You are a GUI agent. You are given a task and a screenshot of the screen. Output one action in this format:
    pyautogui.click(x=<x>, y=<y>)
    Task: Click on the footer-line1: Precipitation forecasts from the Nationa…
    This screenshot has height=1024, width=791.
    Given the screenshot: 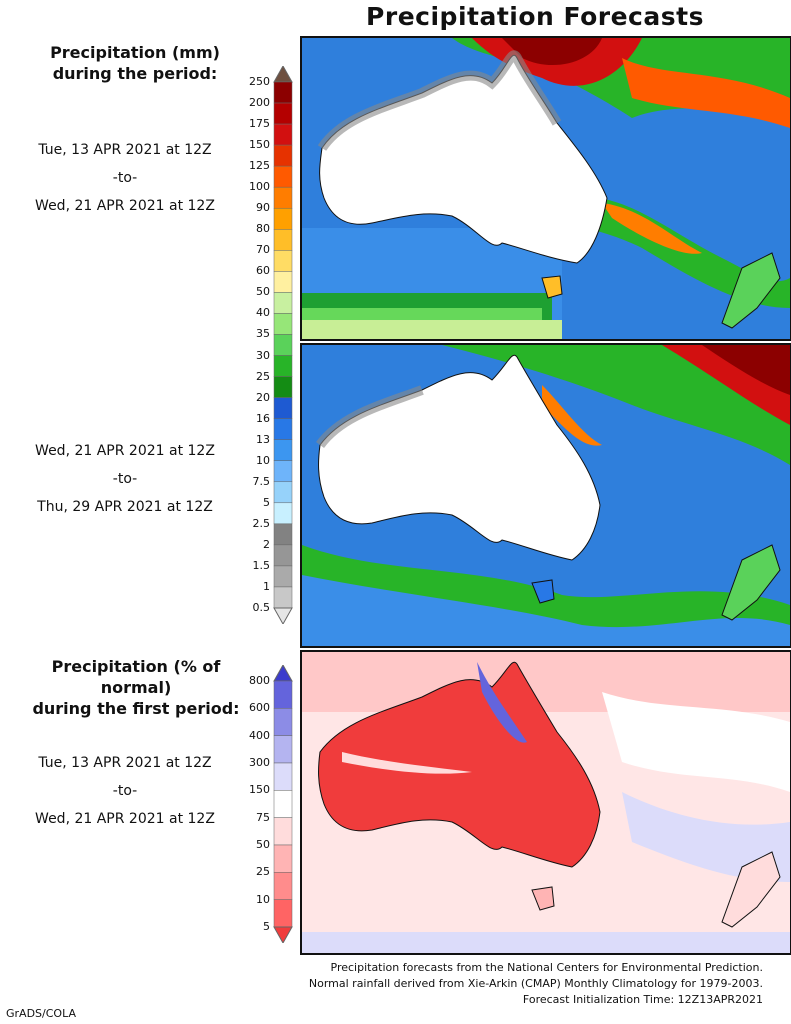 What is the action you would take?
    pyautogui.click(x=547, y=967)
    